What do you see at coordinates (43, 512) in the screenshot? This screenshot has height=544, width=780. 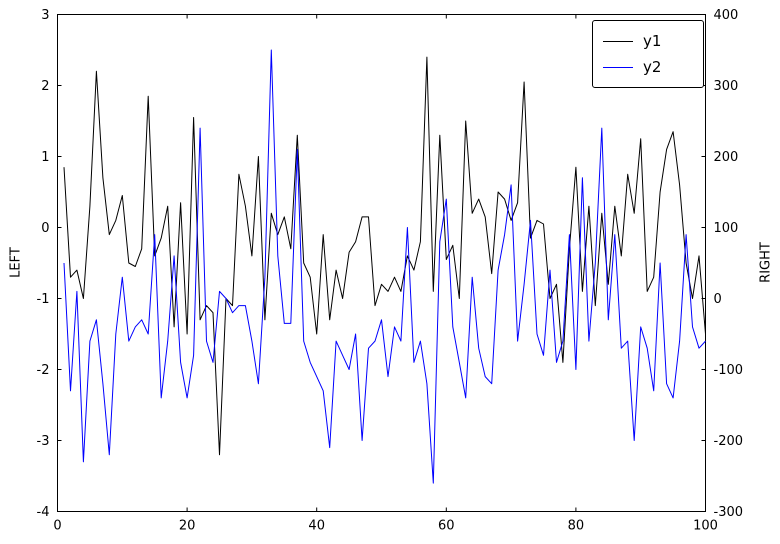 I see `y-left-tick-label: -4` at bounding box center [43, 512].